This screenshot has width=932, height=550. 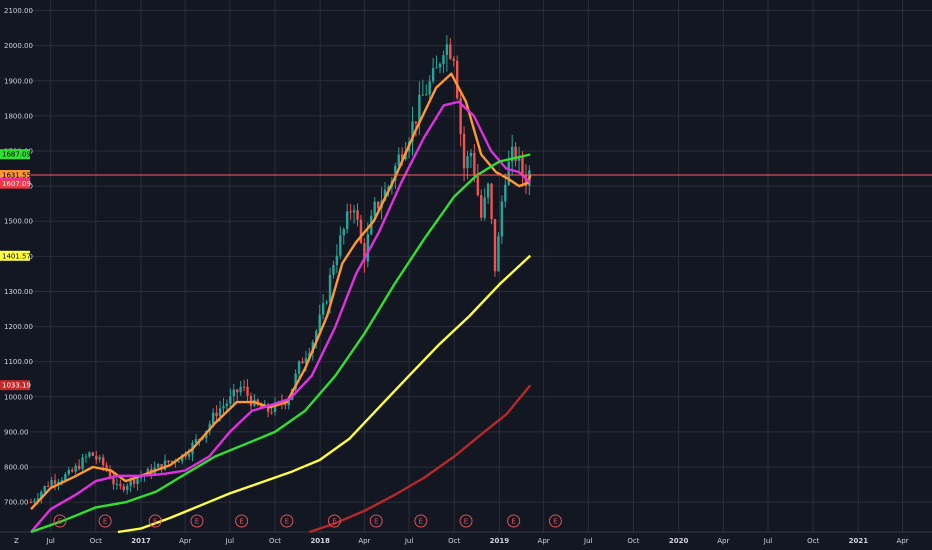 I want to click on y-tick-label: 2100.00, so click(x=18, y=11).